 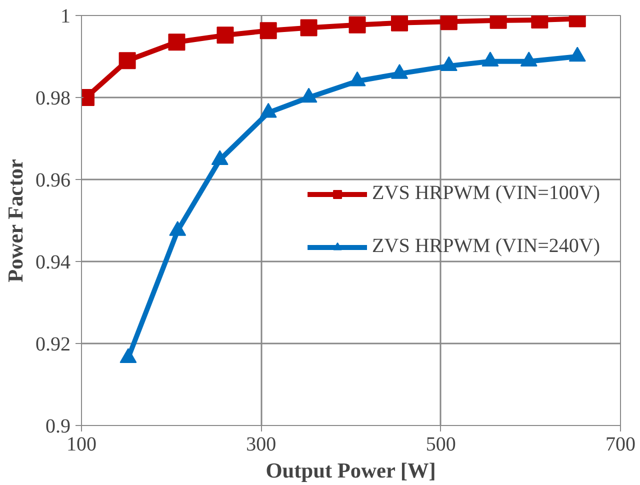 What do you see at coordinates (261, 445) in the screenshot?
I see `x-tick-label: 300` at bounding box center [261, 445].